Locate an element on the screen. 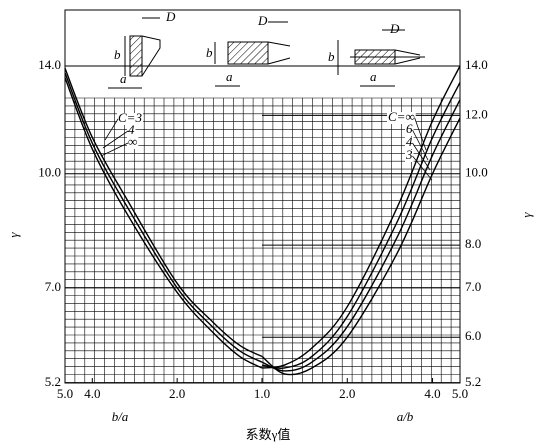 The height and width of the screenshot is (448, 544). legend-label: ∞ is located at coordinates (132, 141).